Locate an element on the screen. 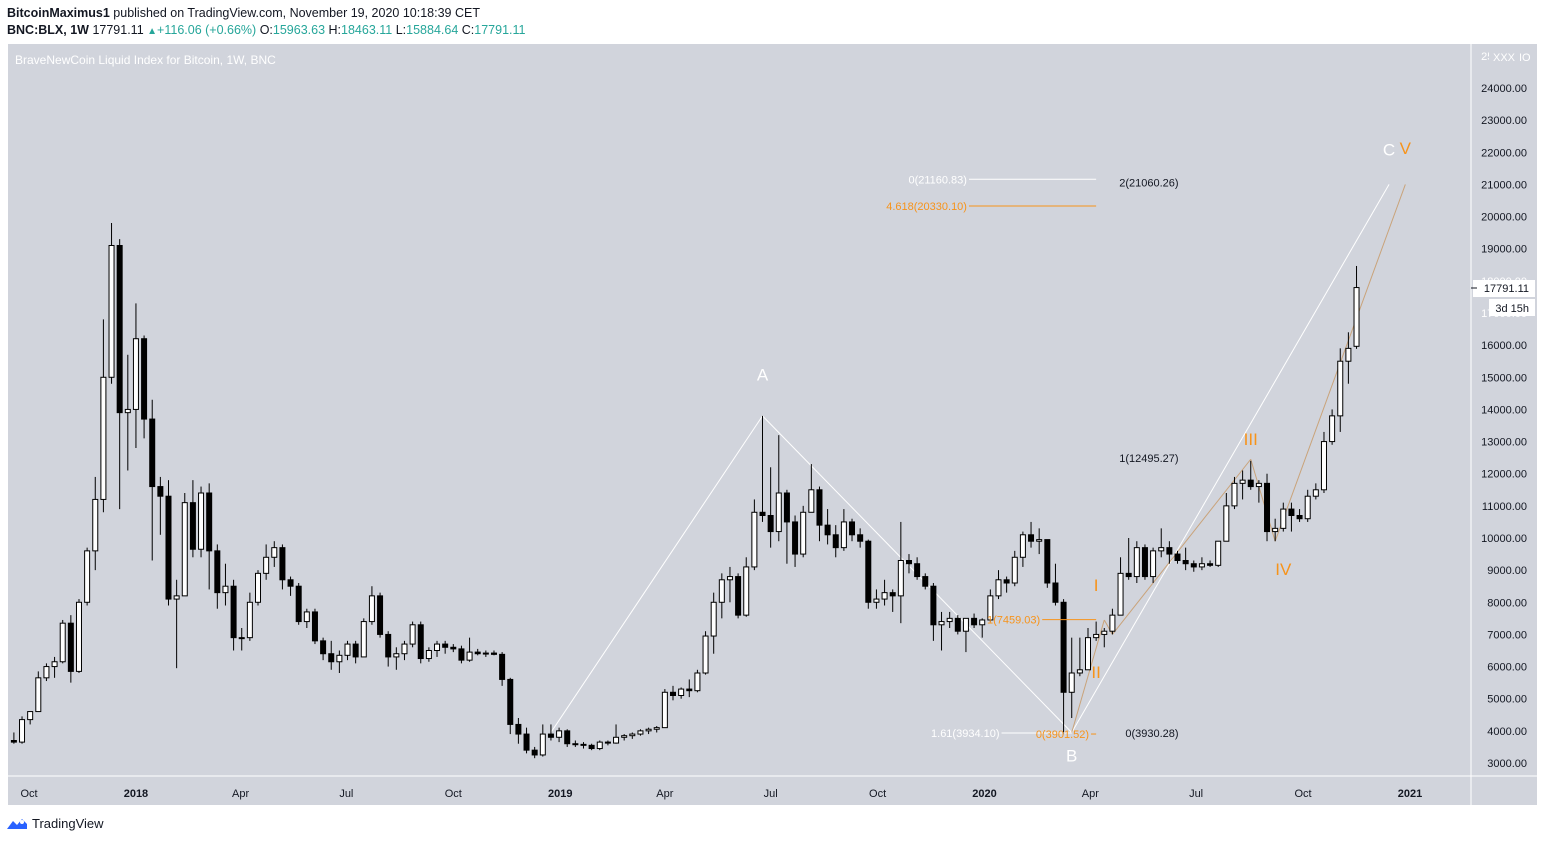 The image size is (1544, 843). fib-level-label: 0(3930.28) is located at coordinates (1151, 734).